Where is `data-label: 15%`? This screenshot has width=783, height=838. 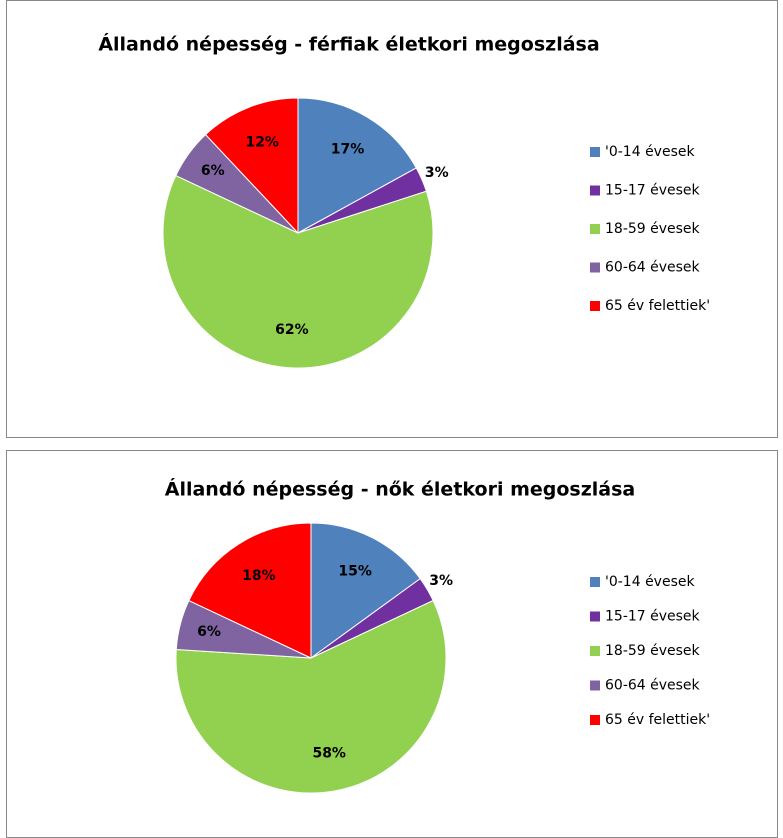 data-label: 15% is located at coordinates (355, 571).